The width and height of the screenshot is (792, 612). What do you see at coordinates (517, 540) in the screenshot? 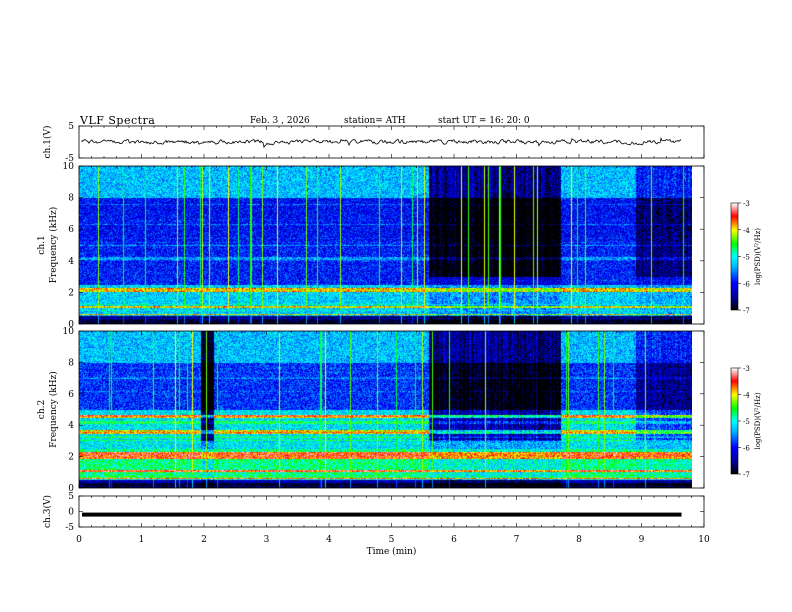
I see `x-tick-label: 7` at bounding box center [517, 540].